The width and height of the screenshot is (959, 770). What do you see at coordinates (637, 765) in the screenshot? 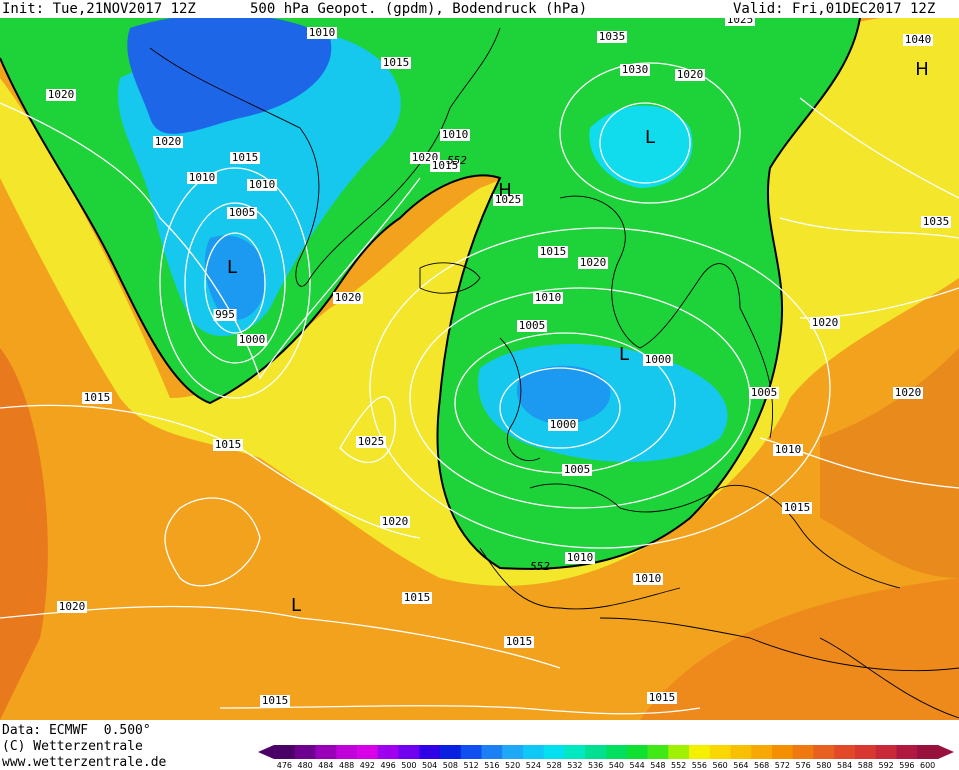
I see `legend-tick-label: 544` at bounding box center [637, 765].